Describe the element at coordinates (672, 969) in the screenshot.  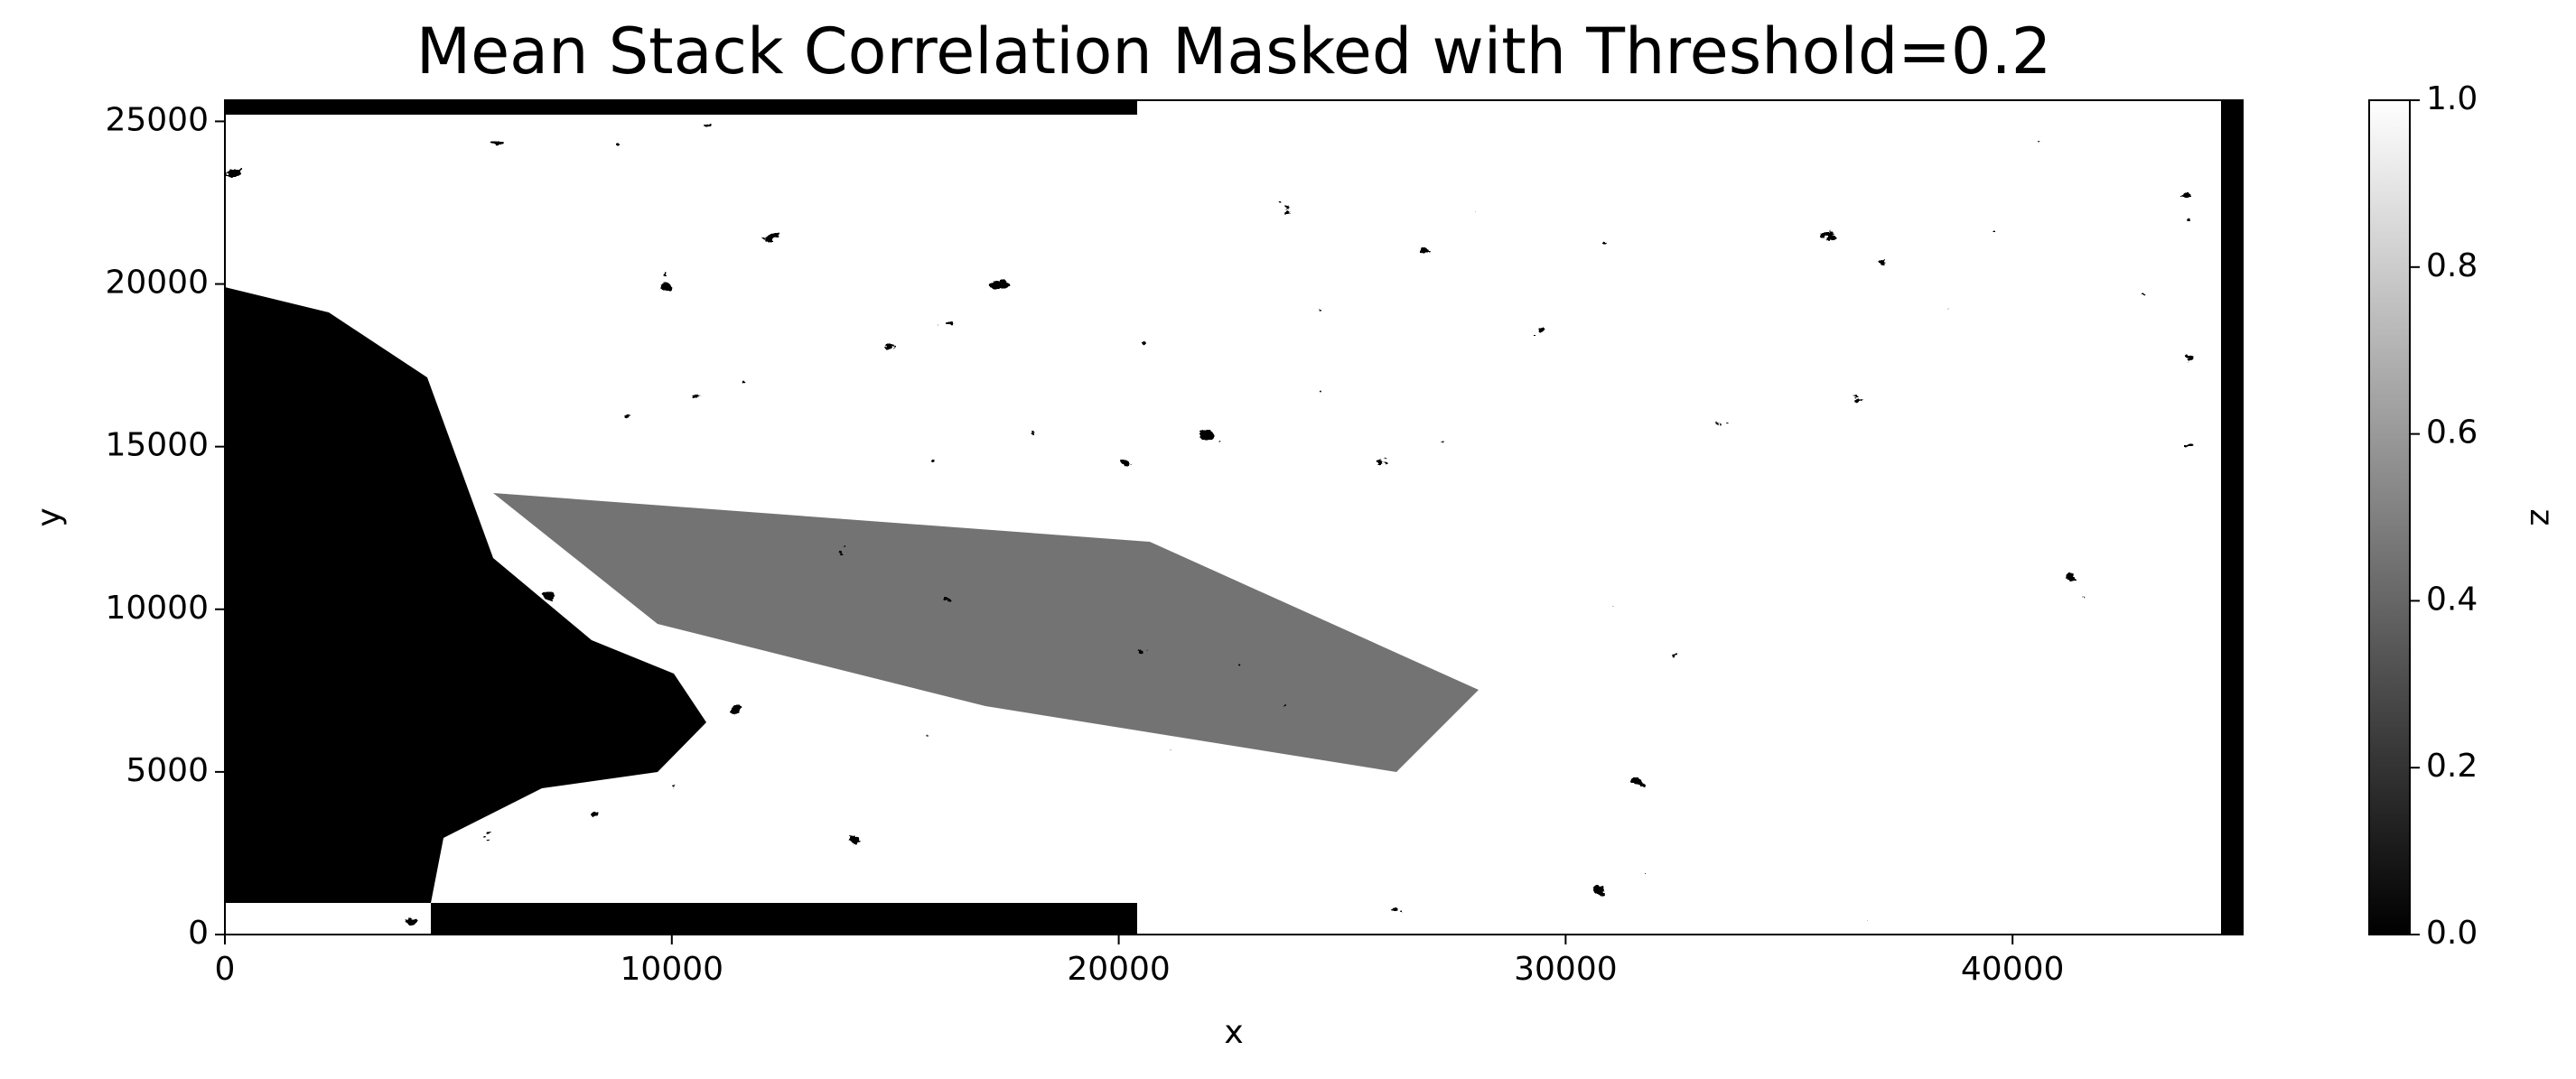
I see `x-tick-label: 10000` at that location.